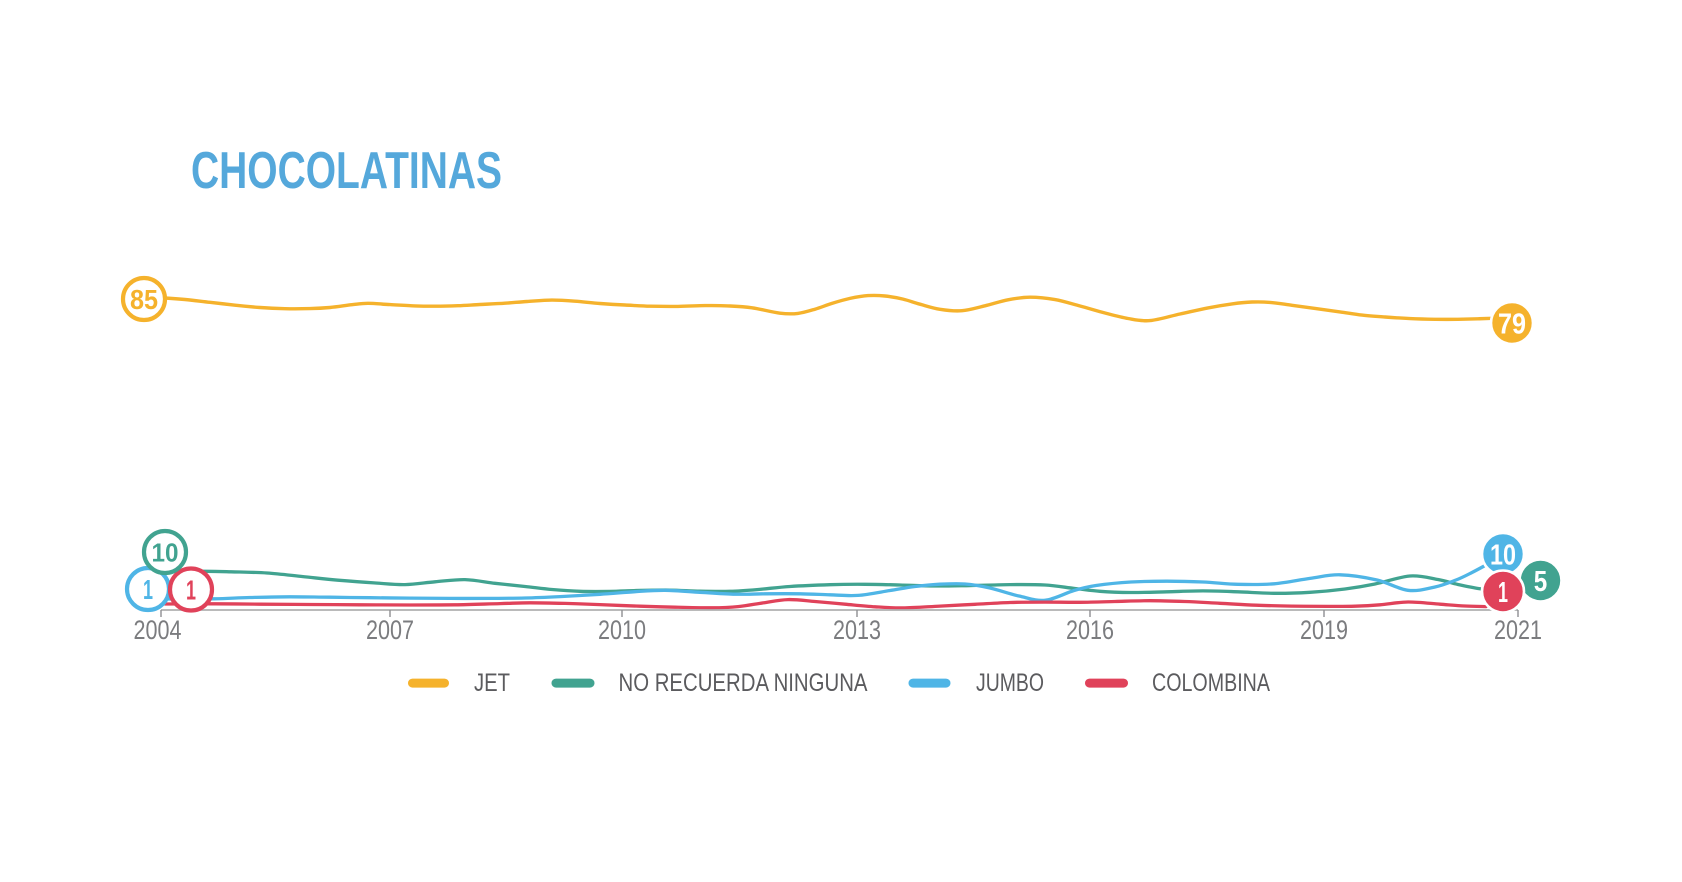 The image size is (1682, 882). Describe the element at coordinates (492, 683) in the screenshot. I see `svg-text: JET` at that location.